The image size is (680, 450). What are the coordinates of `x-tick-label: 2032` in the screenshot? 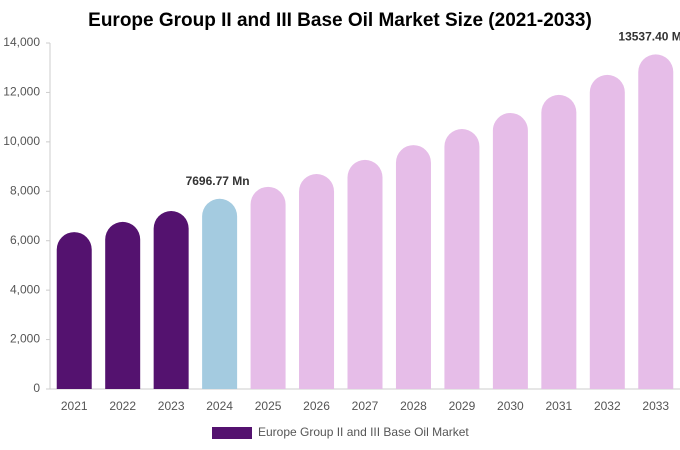 It's located at (607, 406).